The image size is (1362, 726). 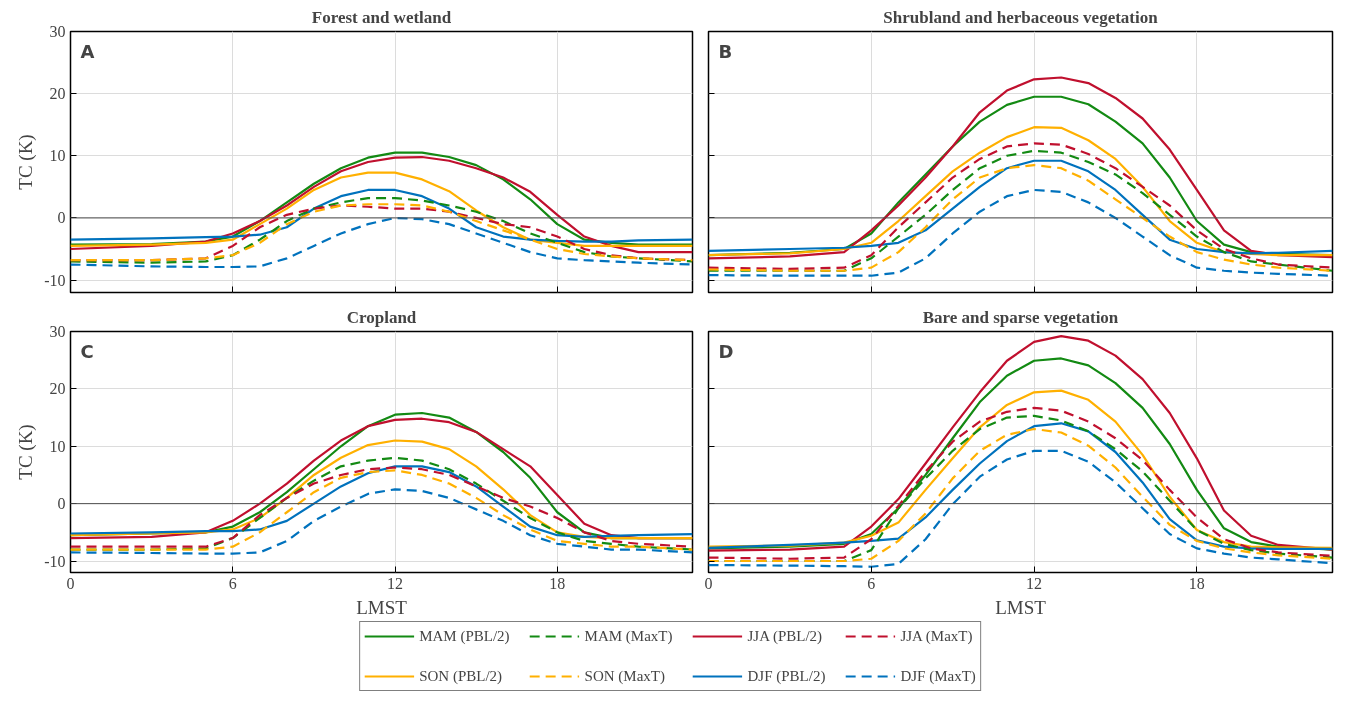 What do you see at coordinates (725, 51) in the screenshot?
I see `annotation: B` at bounding box center [725, 51].